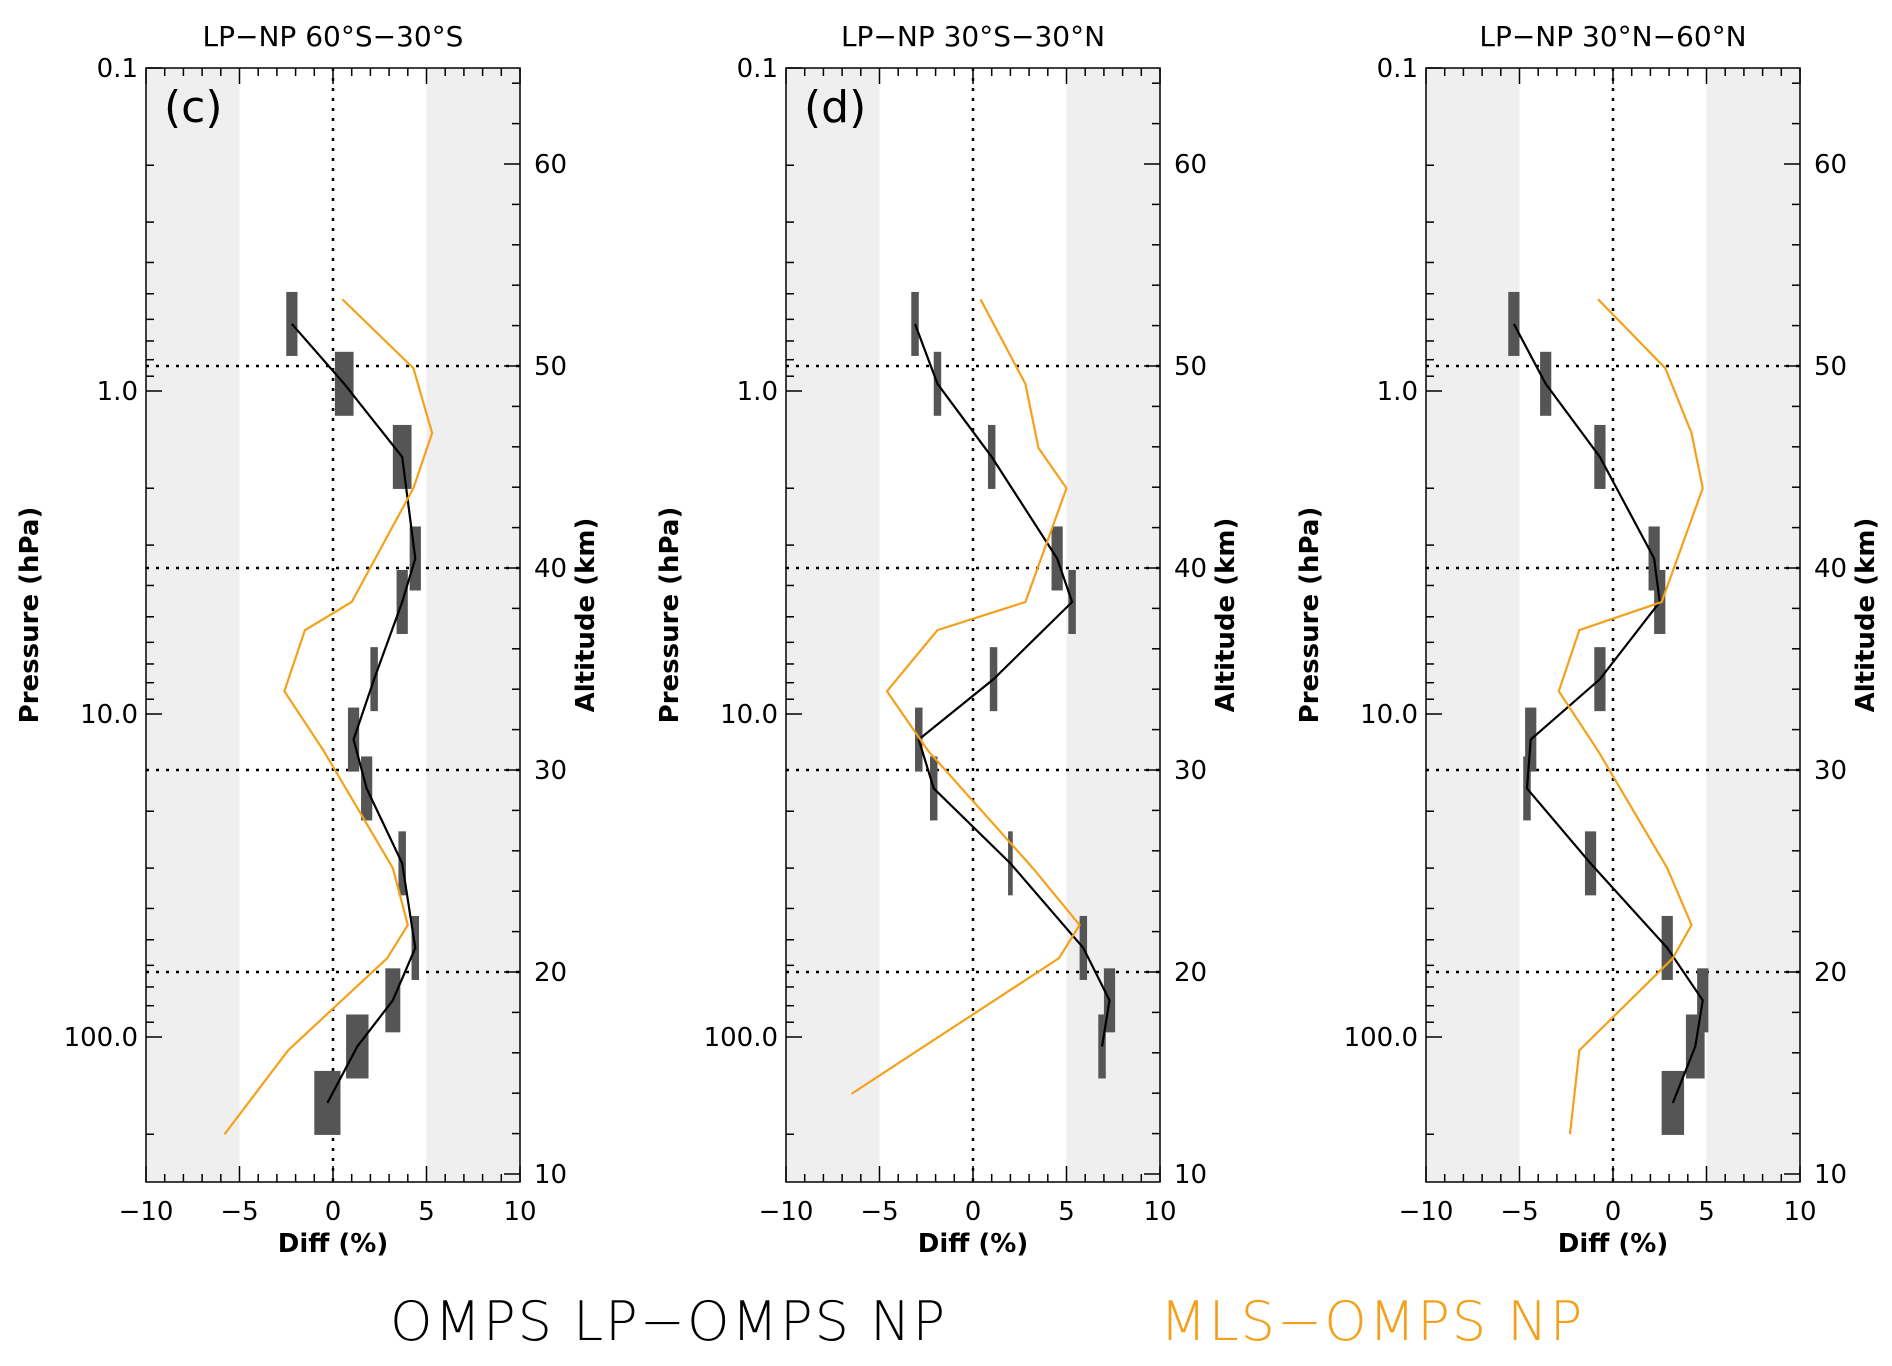 This screenshot has width=1892, height=1366. What do you see at coordinates (973, 36) in the screenshot?
I see `panel-title: LP−NP 30°S−30°N` at bounding box center [973, 36].